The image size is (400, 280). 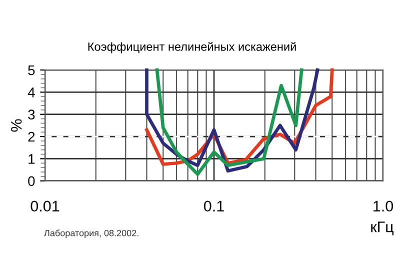 I want to click on y-tick-label: 2, so click(x=31, y=137).